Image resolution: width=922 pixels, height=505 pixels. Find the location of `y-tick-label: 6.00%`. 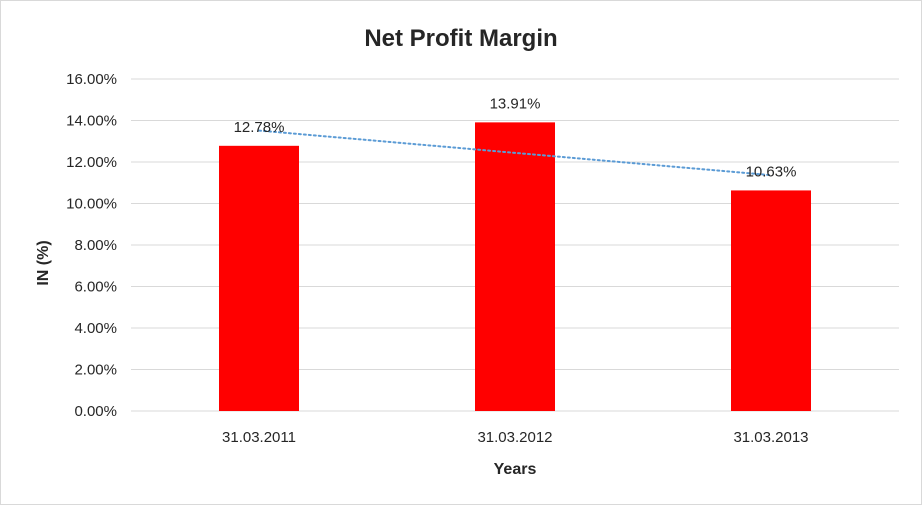

y-tick-label: 6.00% is located at coordinates (95, 287).